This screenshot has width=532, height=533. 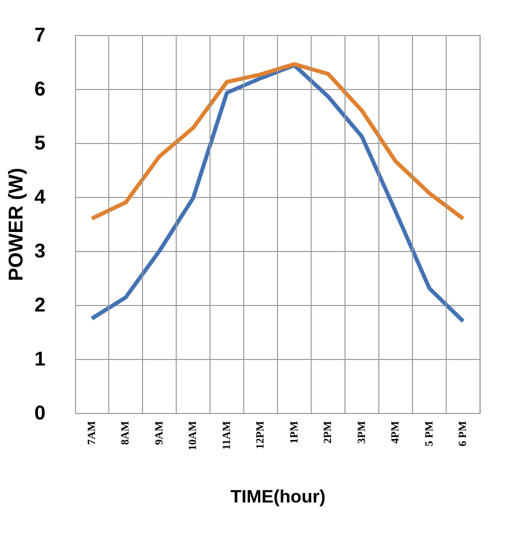 I want to click on x-tick-label: 1PM, so click(x=294, y=432).